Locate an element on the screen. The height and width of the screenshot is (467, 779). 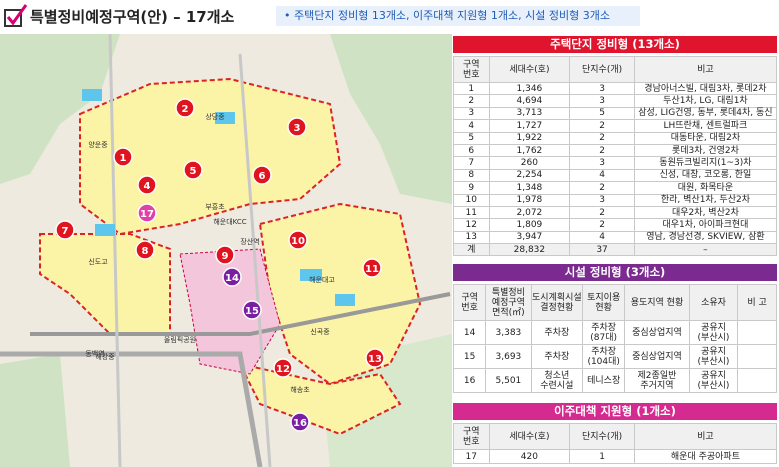
table-cell: 16 is located at coordinates (469, 380).